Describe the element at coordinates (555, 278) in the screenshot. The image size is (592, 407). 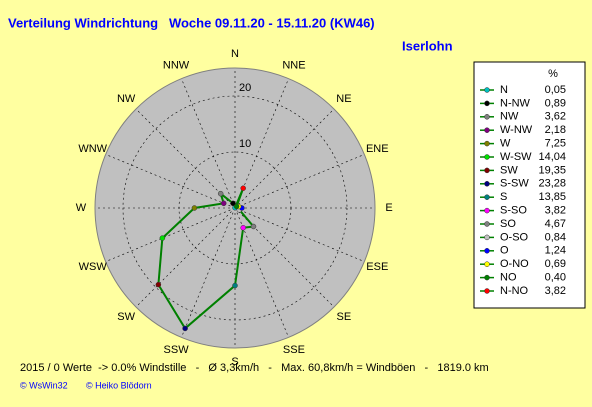
I see `legend-value: 0,40` at that location.